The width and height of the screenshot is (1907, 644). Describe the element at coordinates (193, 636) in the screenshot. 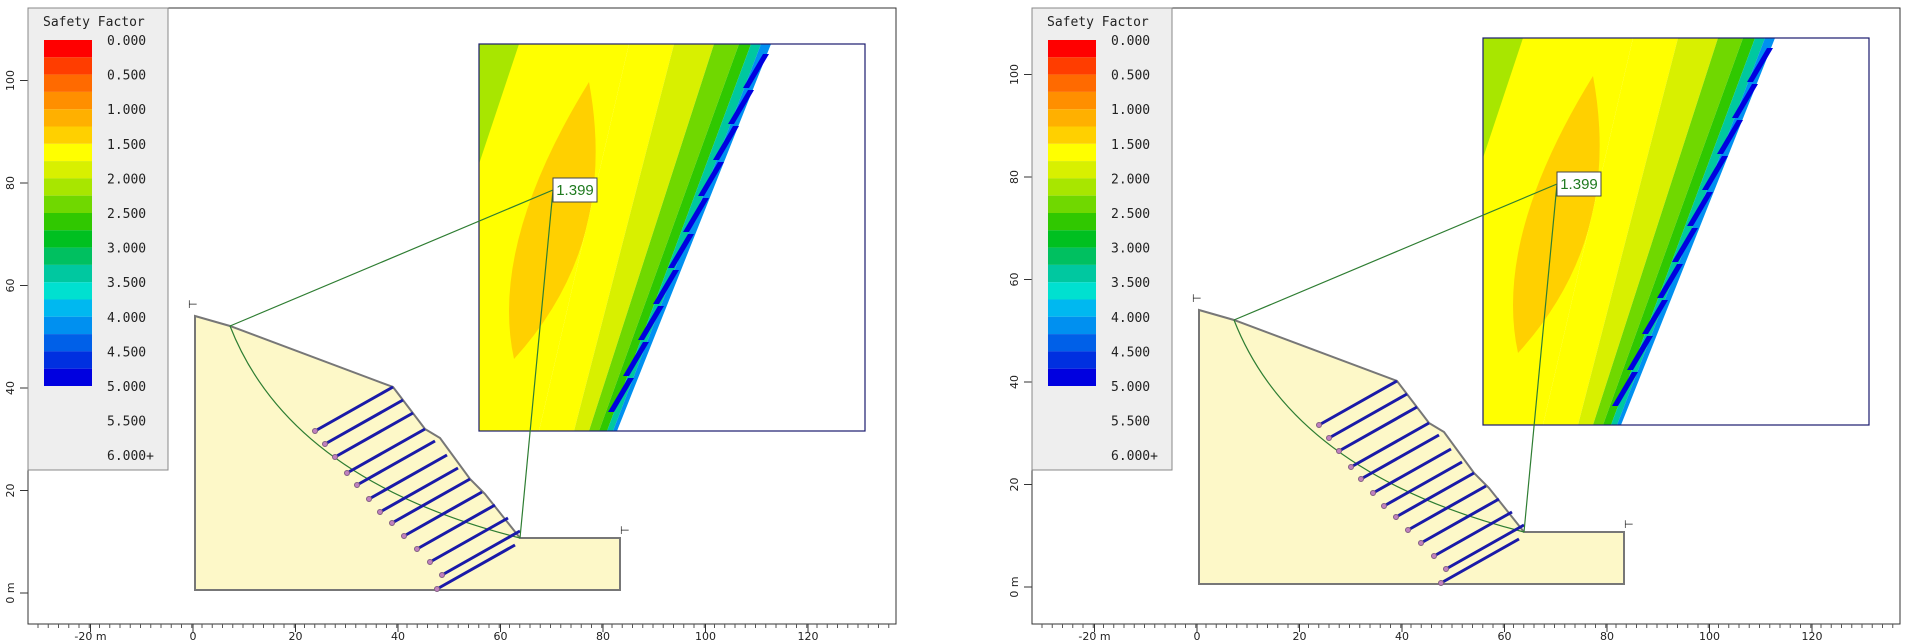

I see `x-tick-label: 0` at that location.